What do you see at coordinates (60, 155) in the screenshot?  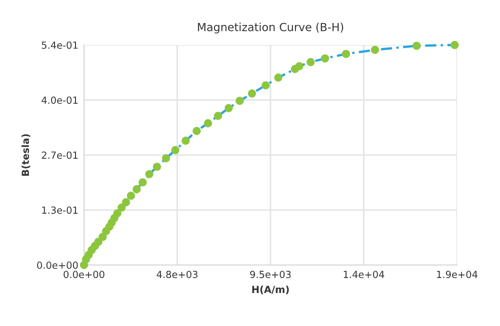 I see `y-tick-label: 2.7e-01` at bounding box center [60, 155].